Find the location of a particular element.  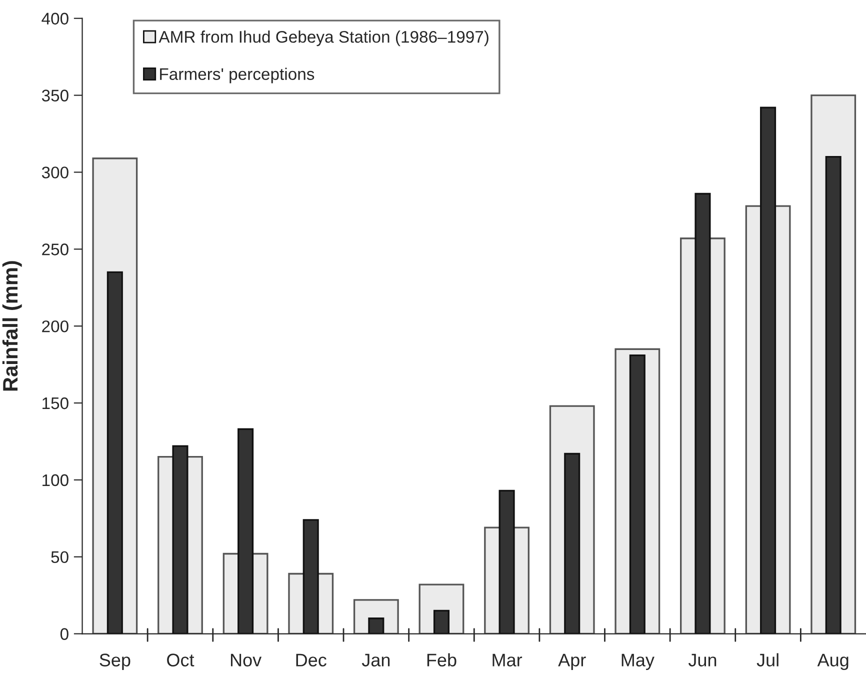

x-tick-label: Aug is located at coordinates (832, 662).